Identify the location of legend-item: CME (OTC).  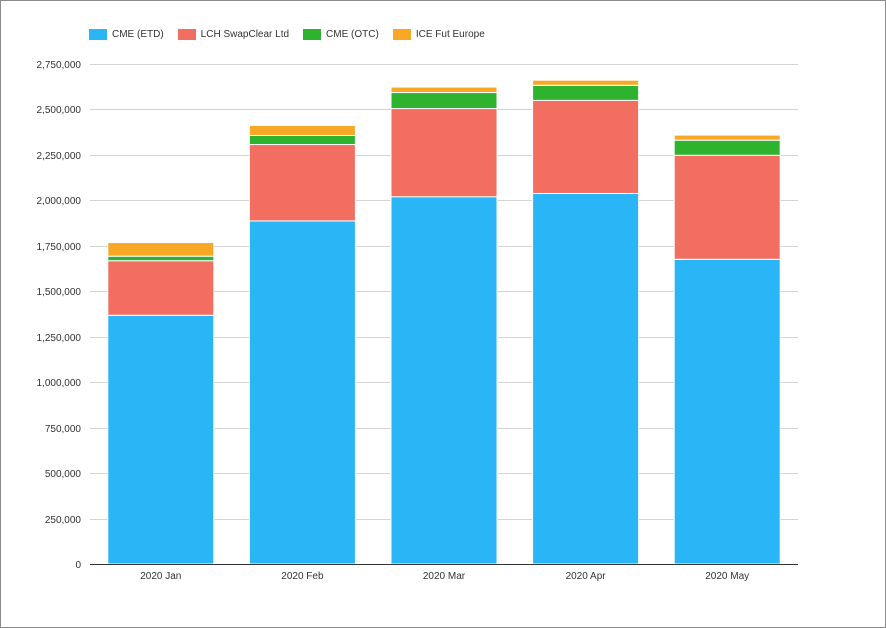
(341, 34).